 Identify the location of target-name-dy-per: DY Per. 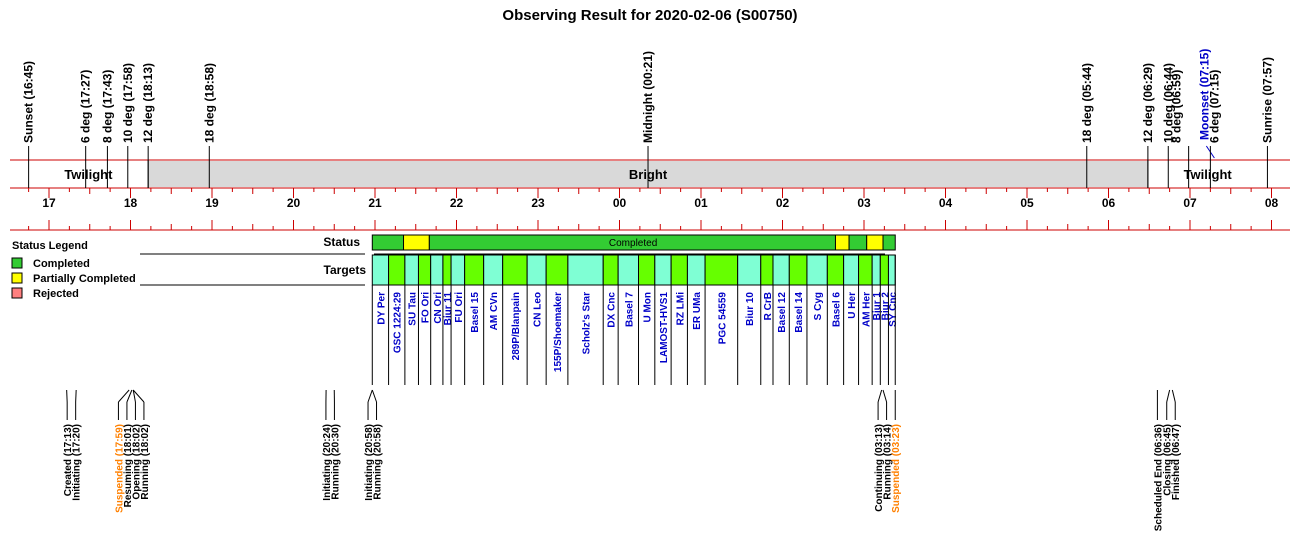
(381, 308).